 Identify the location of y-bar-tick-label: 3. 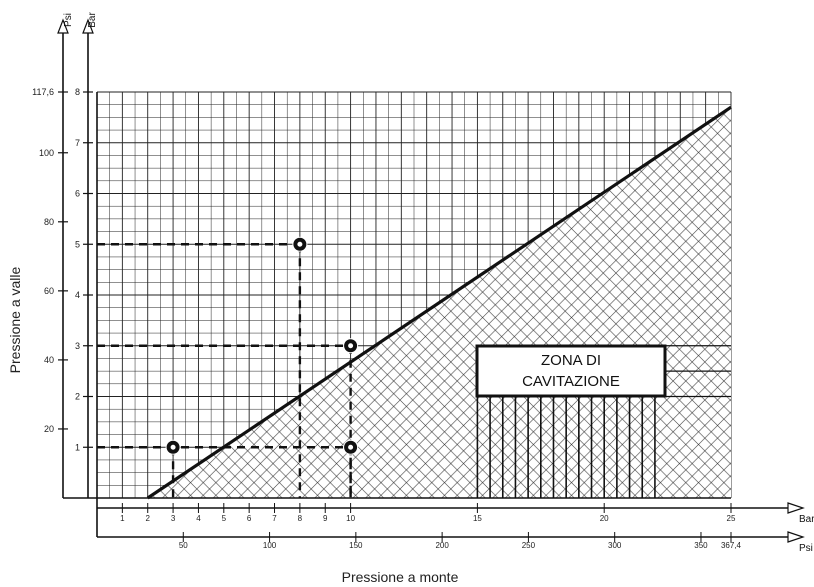
(77, 346).